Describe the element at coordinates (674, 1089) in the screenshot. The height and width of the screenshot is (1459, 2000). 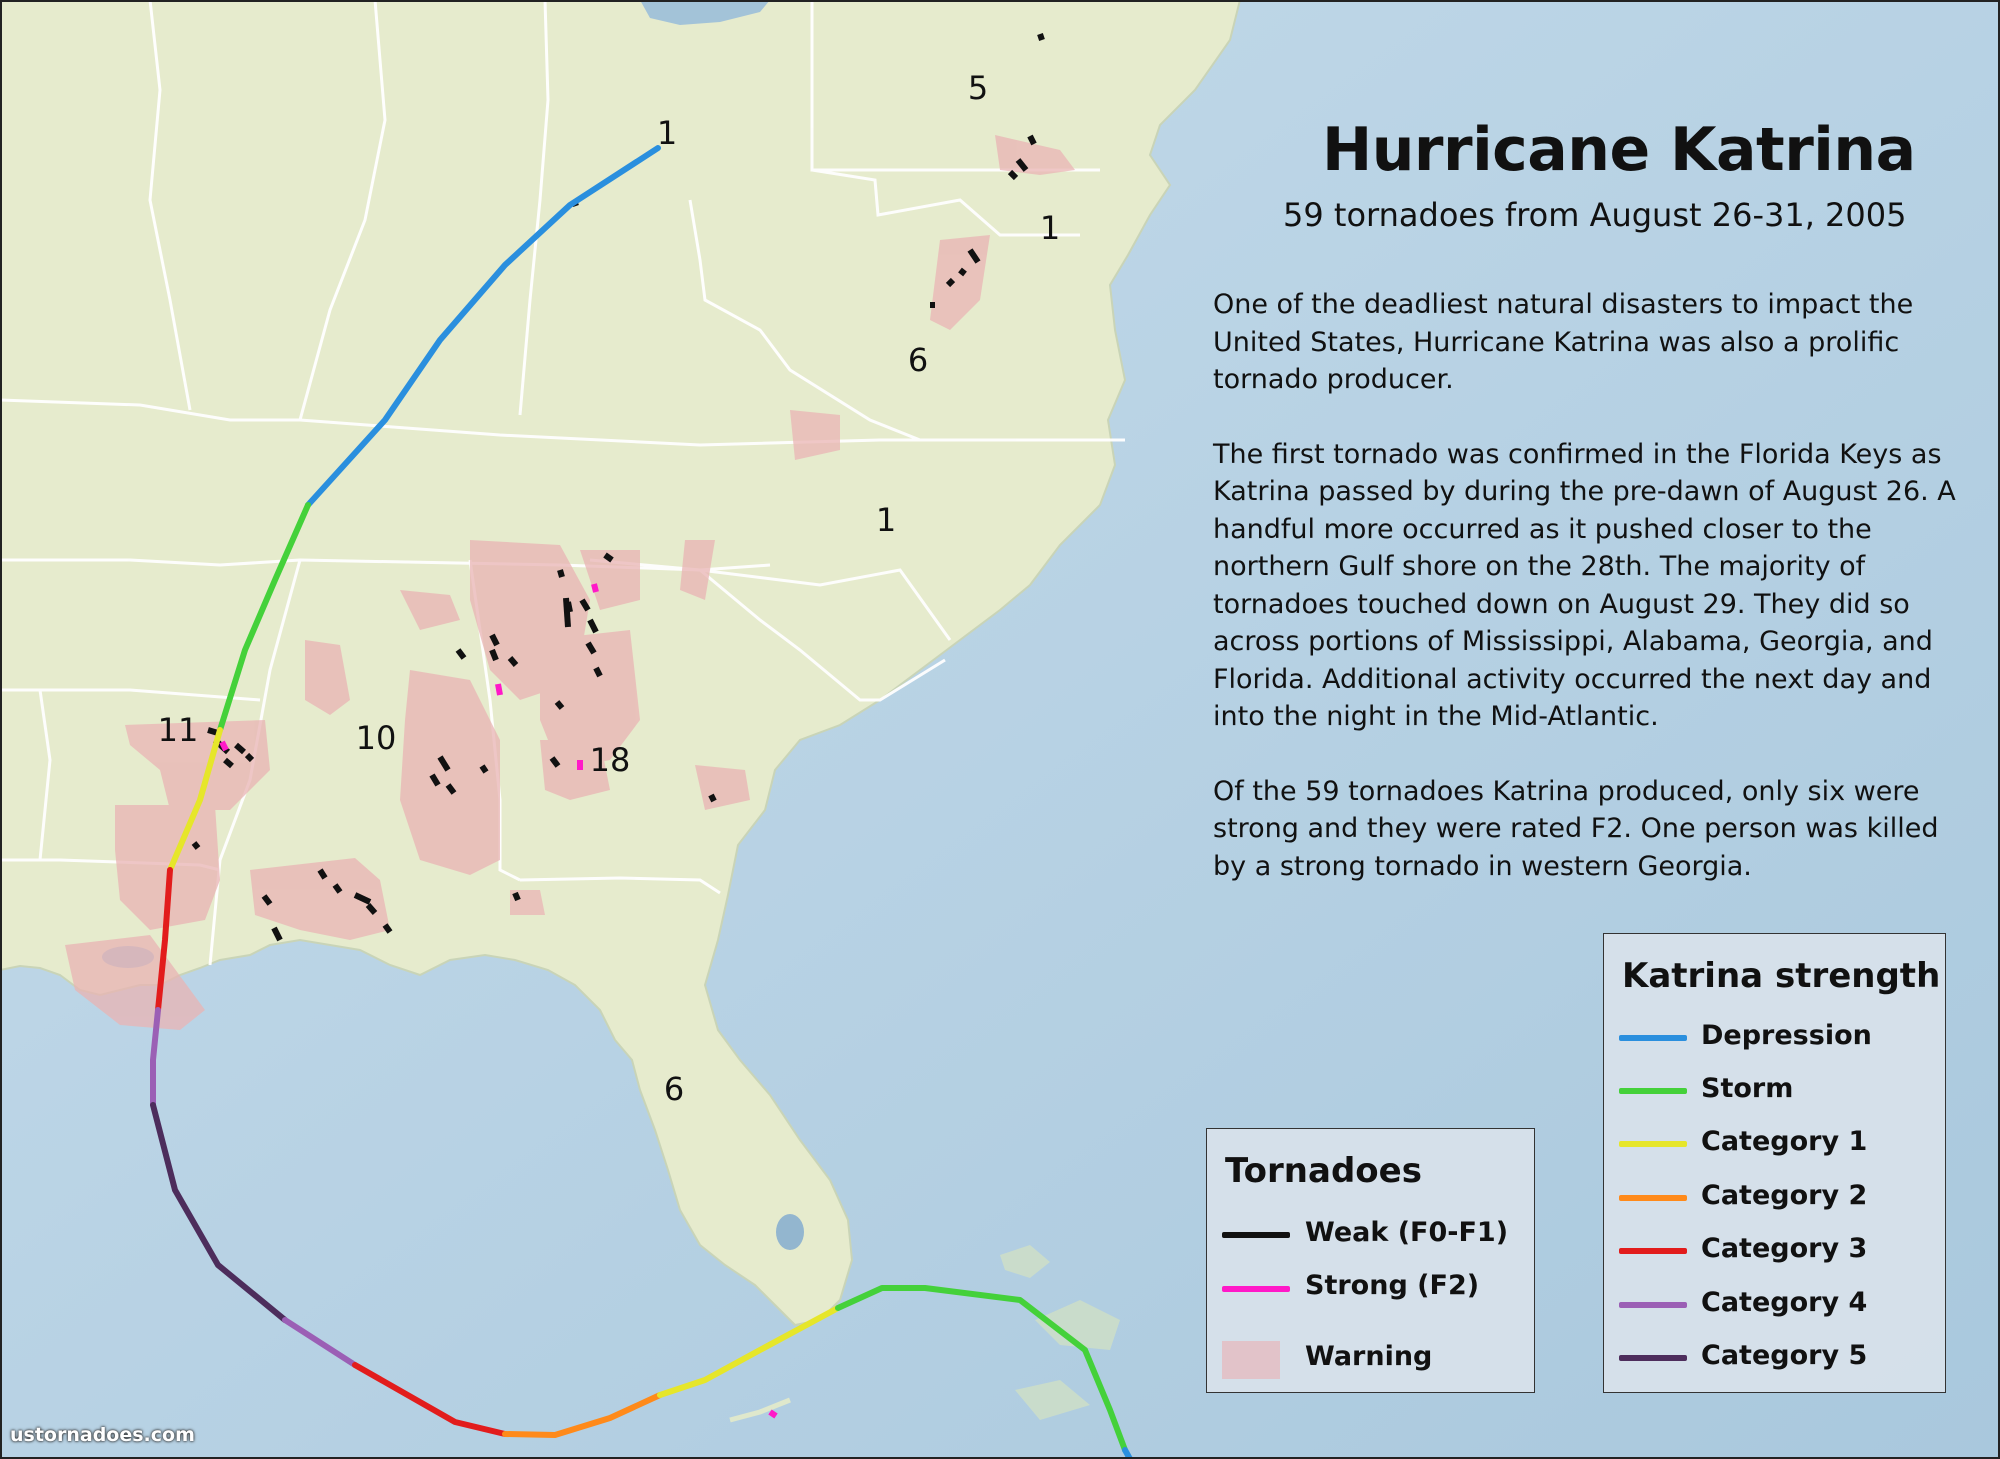
I see `count-florida: 6` at that location.